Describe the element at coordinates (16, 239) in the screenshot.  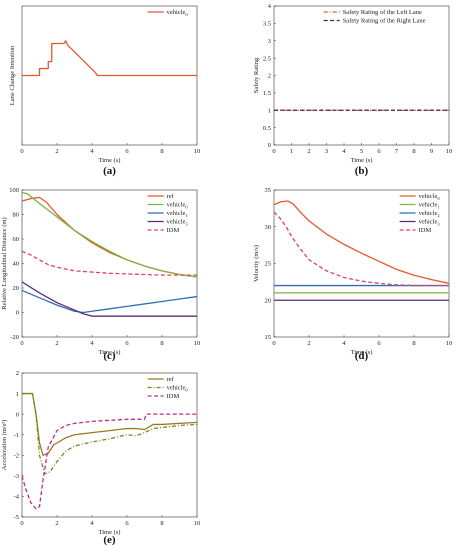
I see `y-tick-label: 60` at that location.